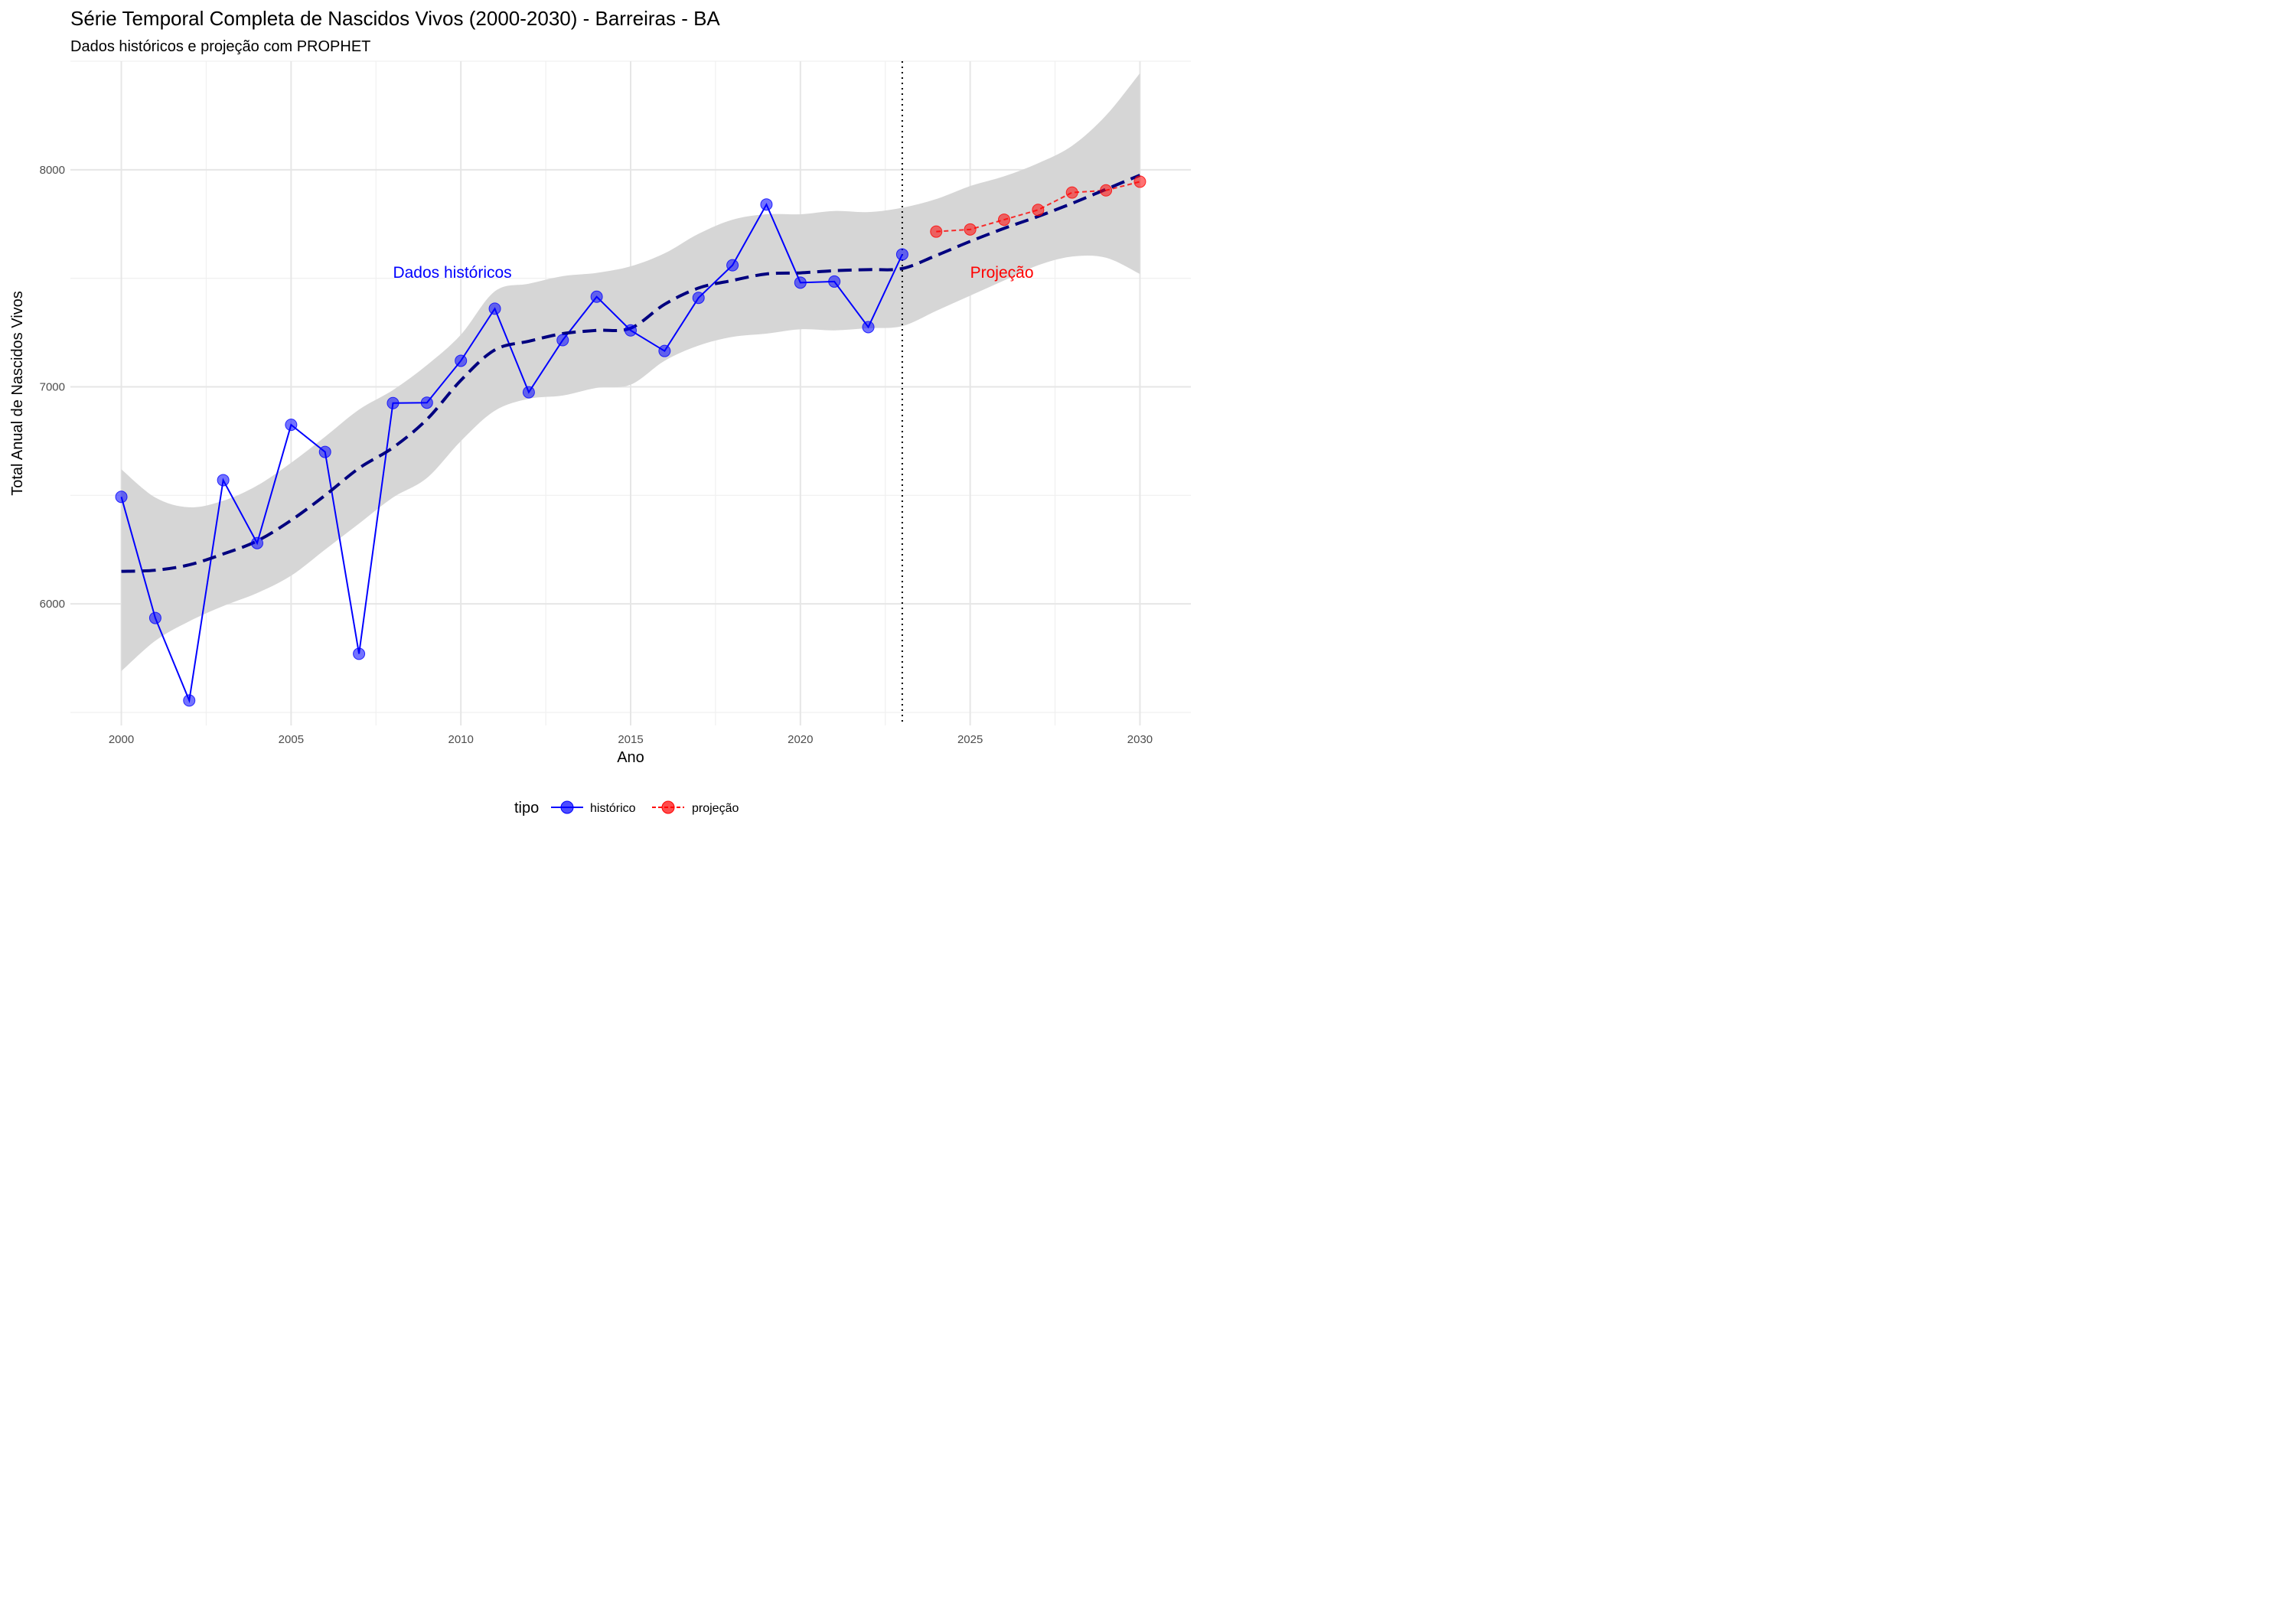  Describe the element at coordinates (1140, 739) in the screenshot. I see `x-tick-label: 2030` at that location.